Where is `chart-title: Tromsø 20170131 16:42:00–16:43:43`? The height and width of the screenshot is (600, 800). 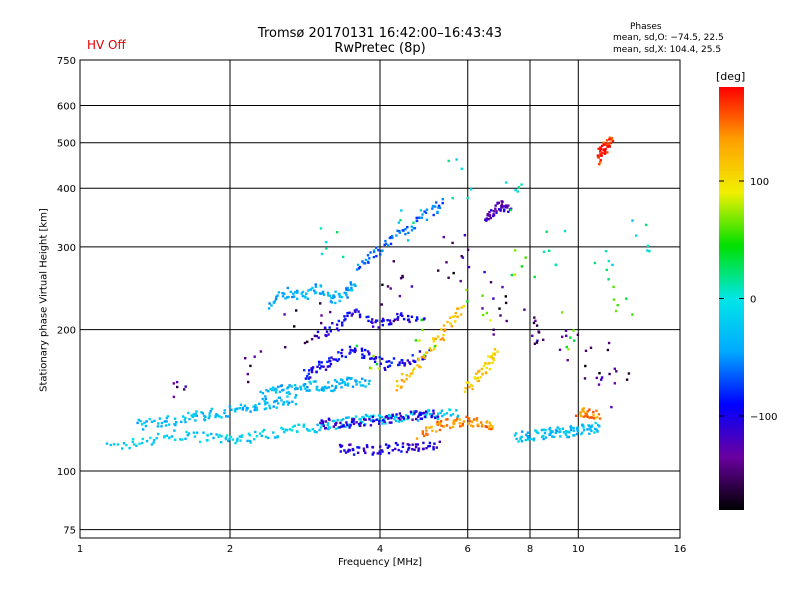
chart-title: Tromsø 20170131 16:42:00–16:43:43 is located at coordinates (380, 33).